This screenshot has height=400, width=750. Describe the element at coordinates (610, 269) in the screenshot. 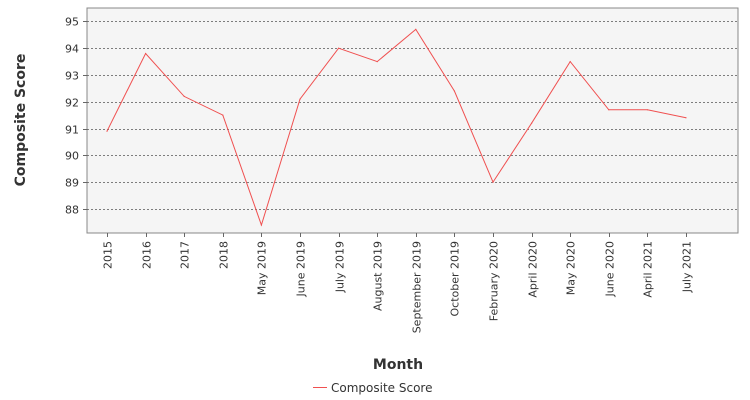

I see `x-tick-label: June 2020` at that location.